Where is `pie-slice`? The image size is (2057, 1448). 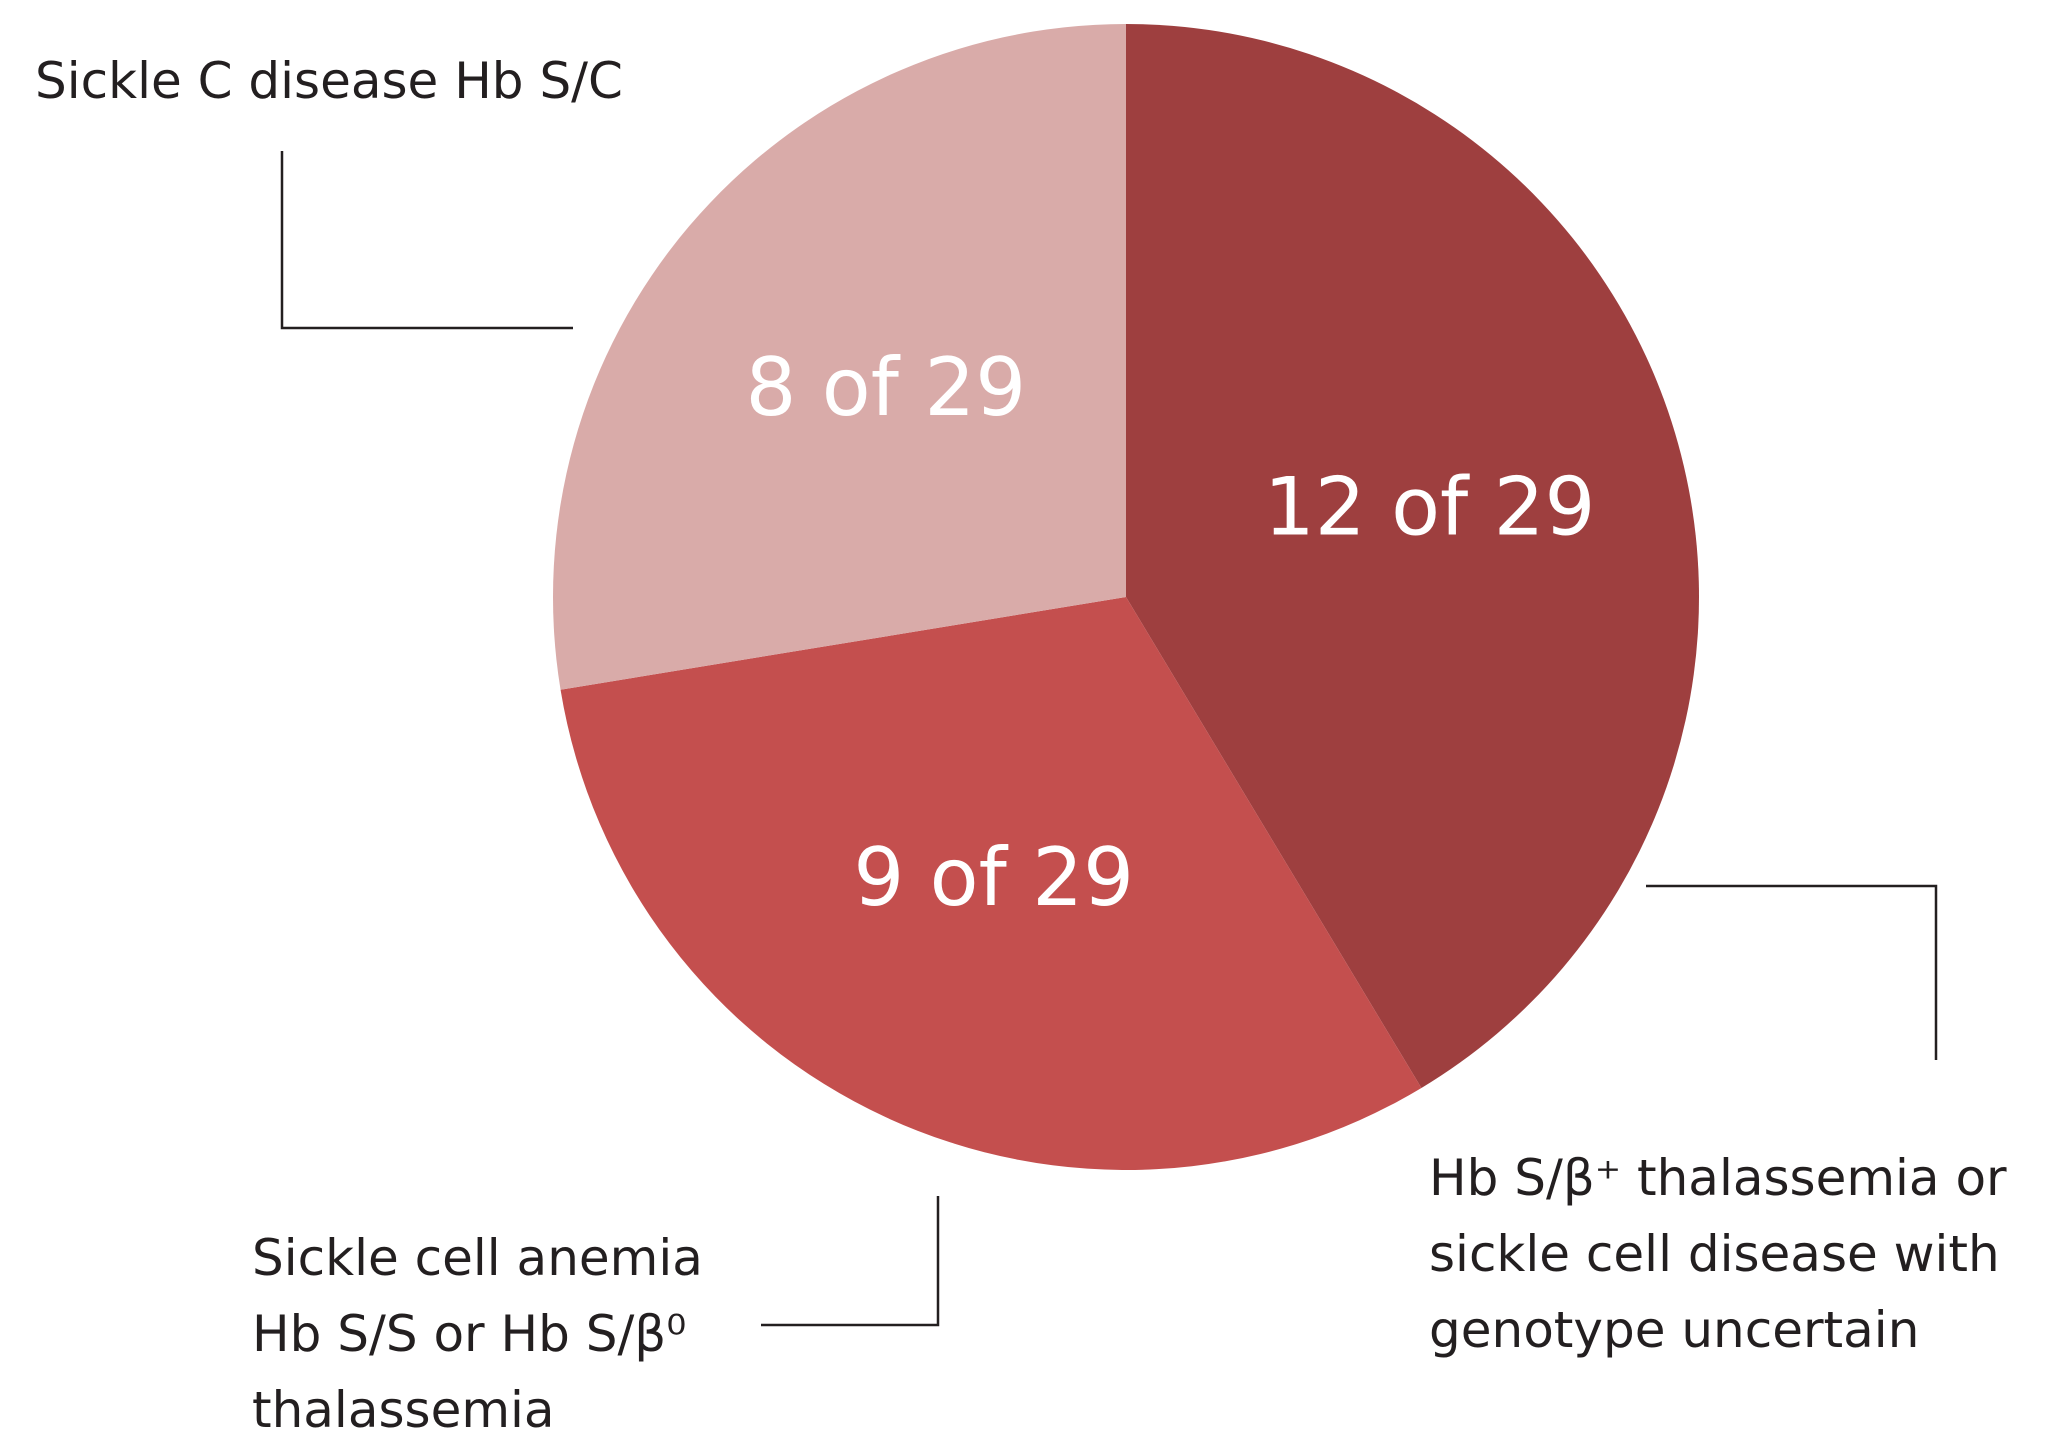
pie-slice is located at coordinates (839, 357).